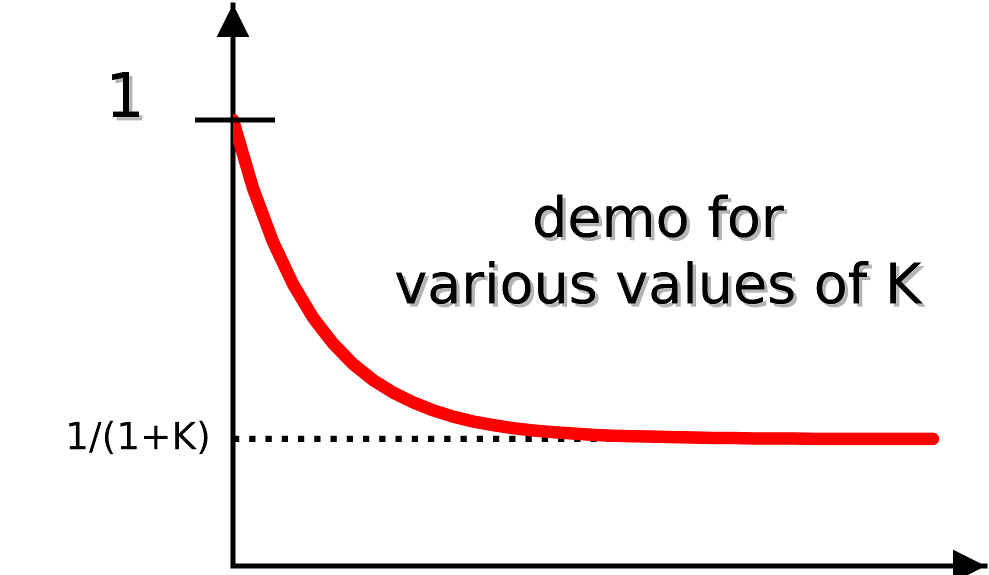 This screenshot has height=575, width=989. Describe the element at coordinates (127, 96) in the screenshot. I see `text: 1` at that location.